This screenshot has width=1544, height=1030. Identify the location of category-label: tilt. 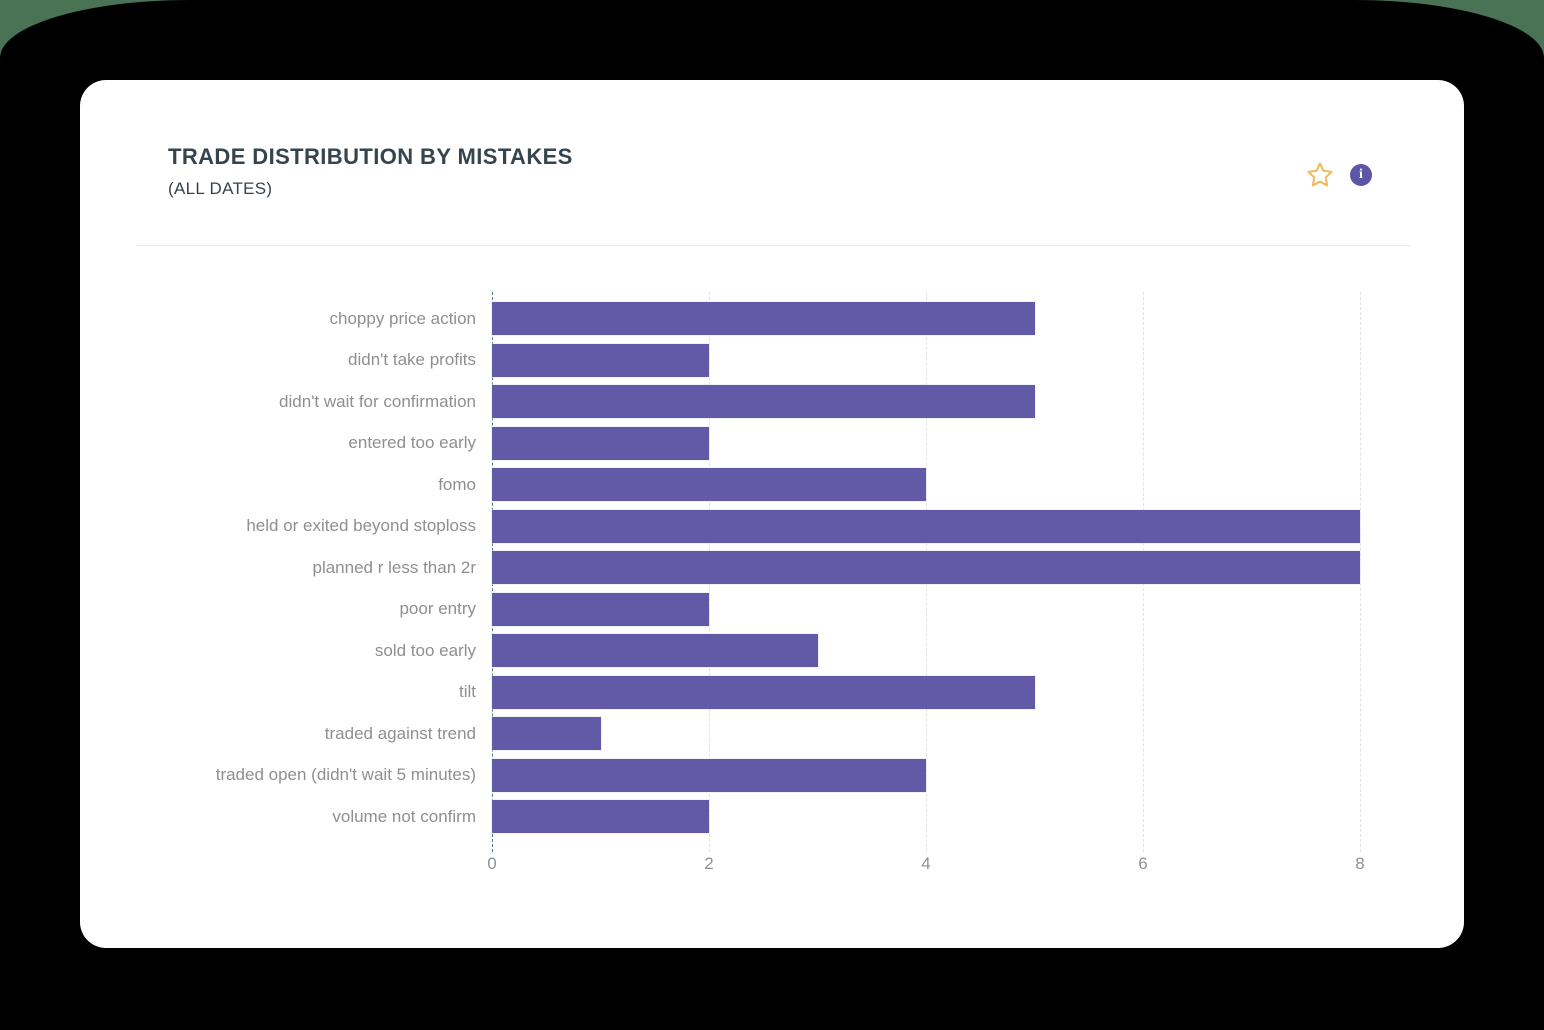
(467, 692).